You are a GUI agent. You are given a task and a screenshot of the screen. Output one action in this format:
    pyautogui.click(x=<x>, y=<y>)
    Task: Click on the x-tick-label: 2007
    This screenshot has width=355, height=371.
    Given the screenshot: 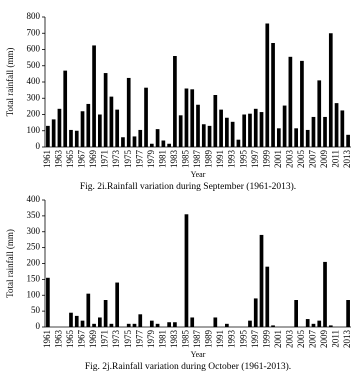 What is the action you would take?
    pyautogui.click(x=313, y=339)
    